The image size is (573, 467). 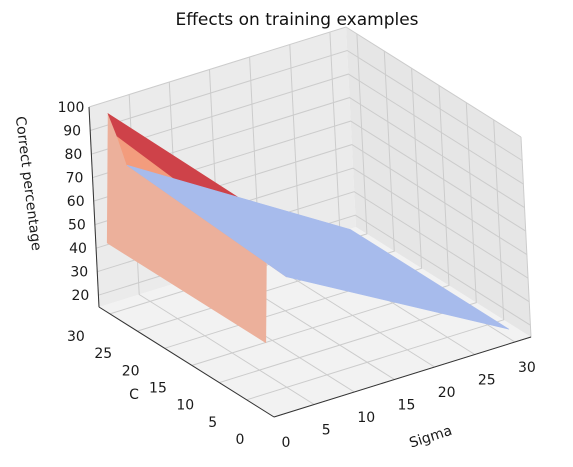 What do you see at coordinates (80, 296) in the screenshot?
I see `z-tick-label: 20` at bounding box center [80, 296].